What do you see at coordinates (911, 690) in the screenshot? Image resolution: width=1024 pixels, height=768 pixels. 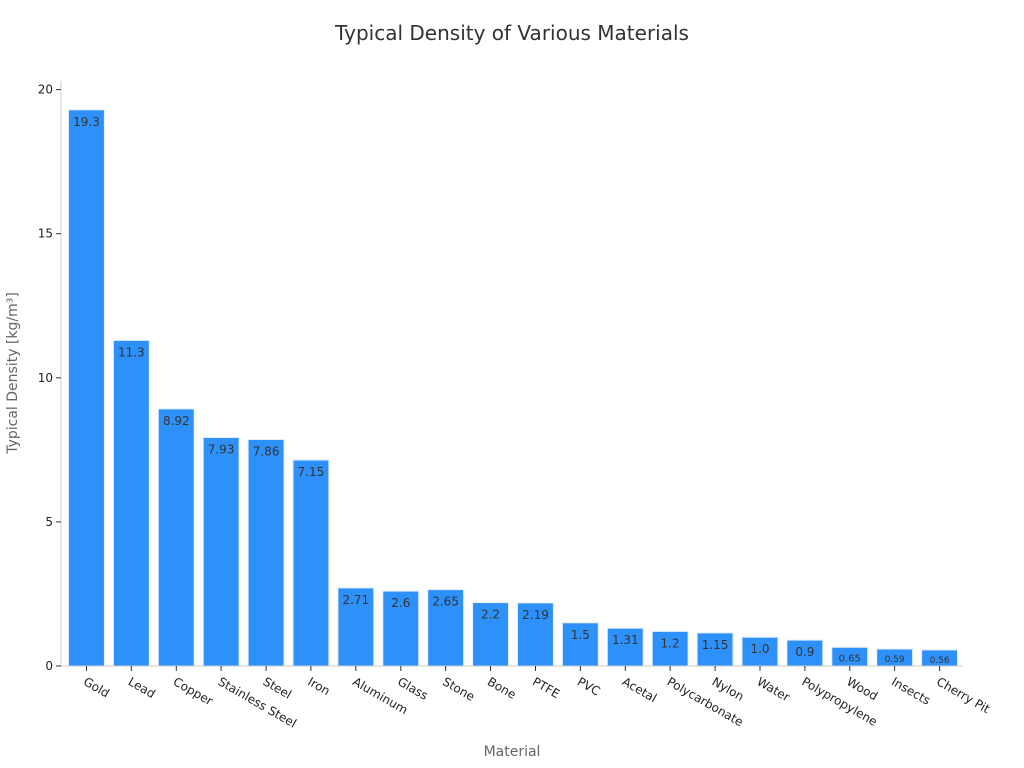 I see `x-tick-label: Insects` at bounding box center [911, 690].